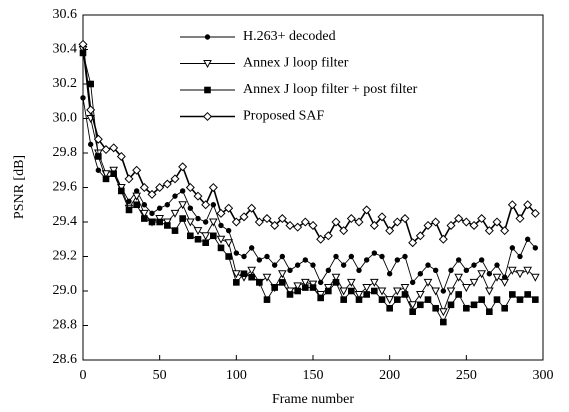 The height and width of the screenshot is (412, 569). What do you see at coordinates (65, 290) in the screenshot?
I see `y-tick-label: 29.0` at bounding box center [65, 290].